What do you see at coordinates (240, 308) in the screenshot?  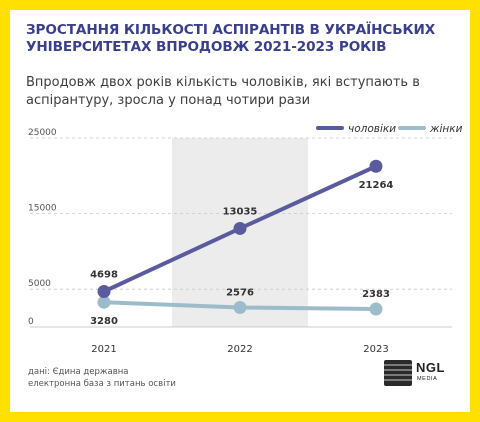 I see `series-1-point-2022` at bounding box center [240, 308].